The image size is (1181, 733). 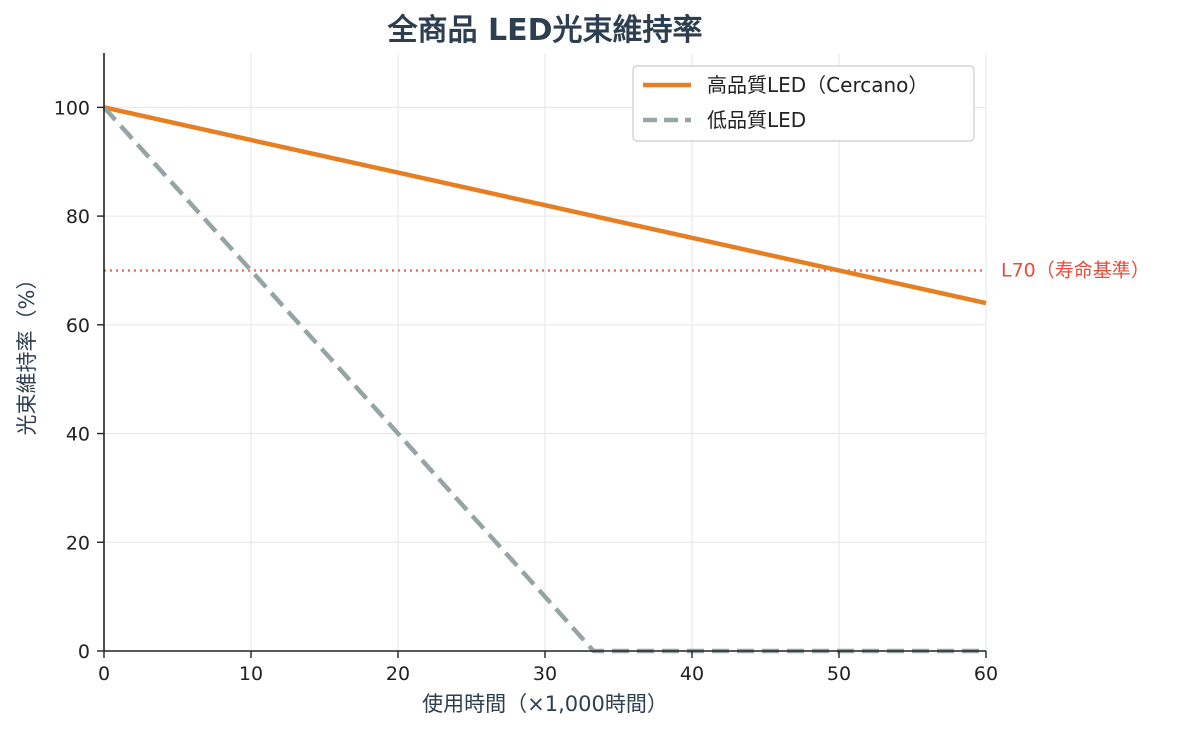 I want to click on legend: 高品質LED（Cercano） 低品質LED, so click(x=803, y=103).